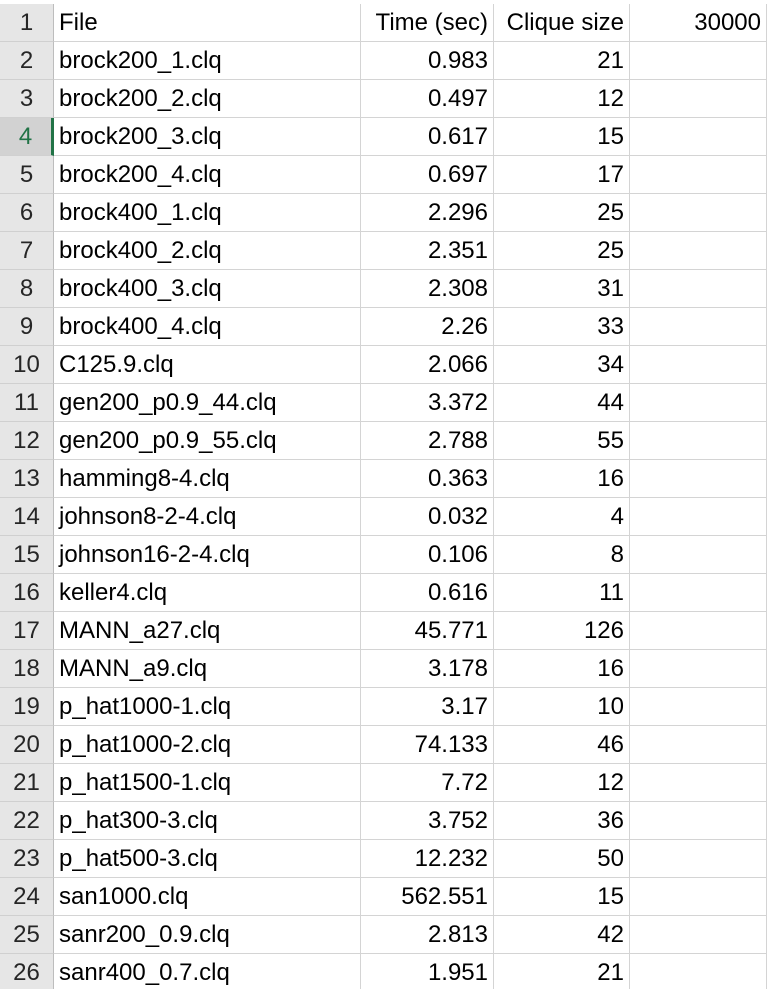 Image resolution: width=767 pixels, height=989 pixels. I want to click on cell-time: 0.363, so click(427, 479).